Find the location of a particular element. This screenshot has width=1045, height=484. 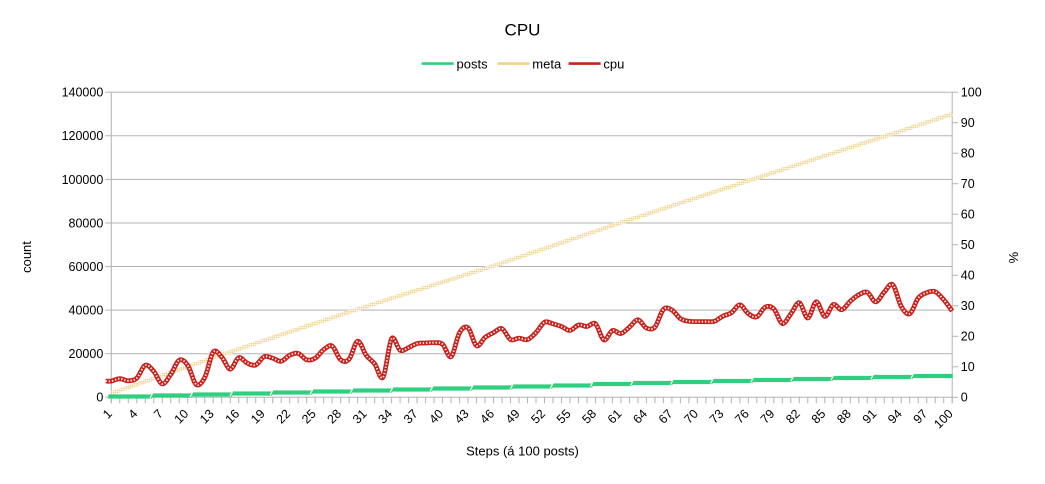

svg-text: 100000 is located at coordinates (83, 180).